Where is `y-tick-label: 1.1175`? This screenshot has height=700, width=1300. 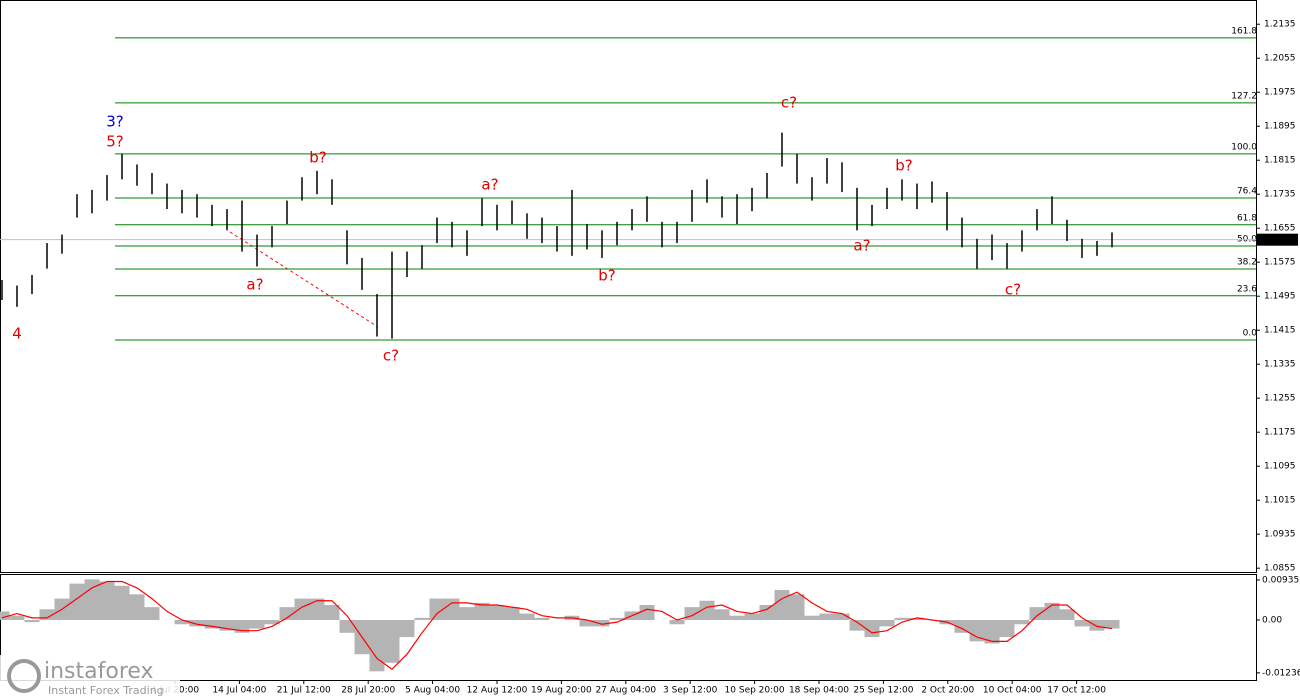 y-tick-label: 1.1175 is located at coordinates (1280, 433).